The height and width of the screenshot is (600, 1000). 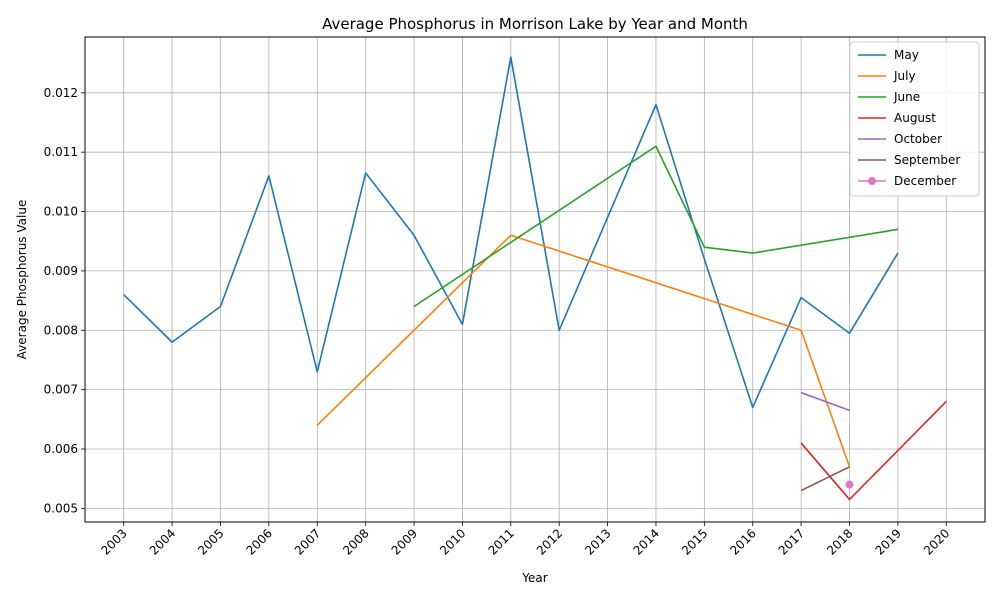 What do you see at coordinates (873, 450) in the screenshot?
I see `series-line-august` at bounding box center [873, 450].